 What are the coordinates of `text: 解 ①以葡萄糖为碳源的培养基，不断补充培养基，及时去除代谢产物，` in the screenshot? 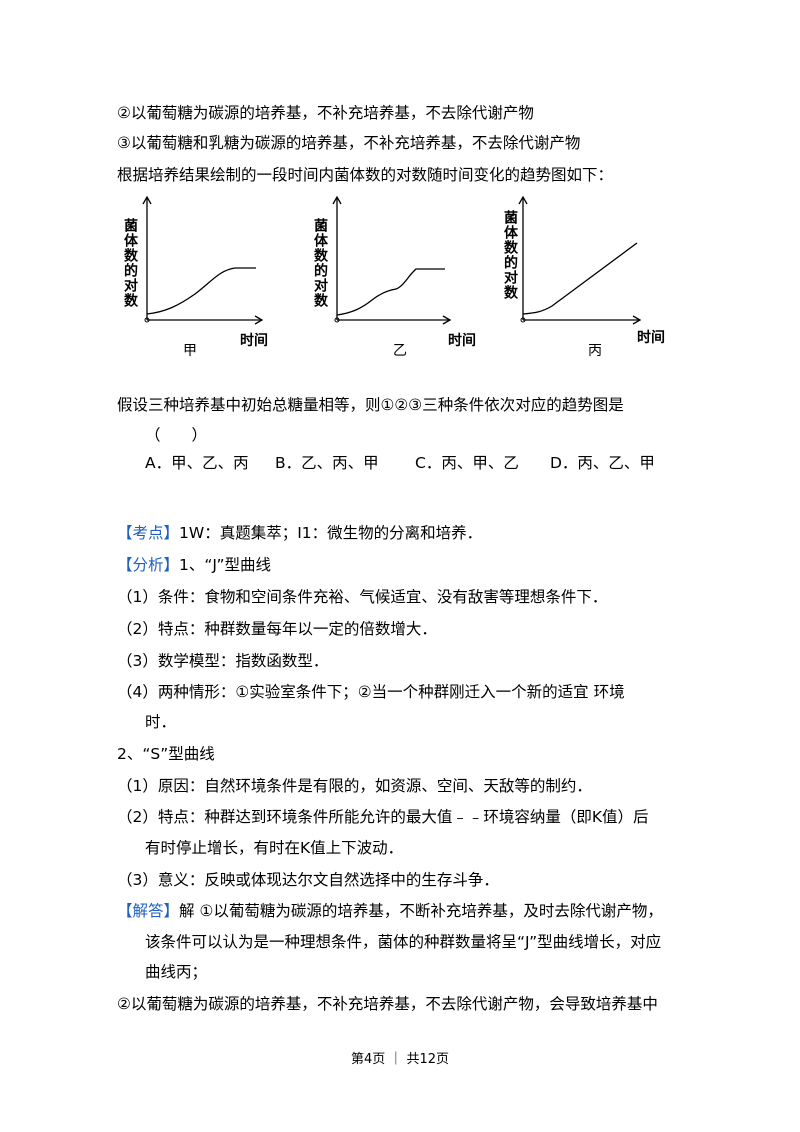 It's located at (421, 911).